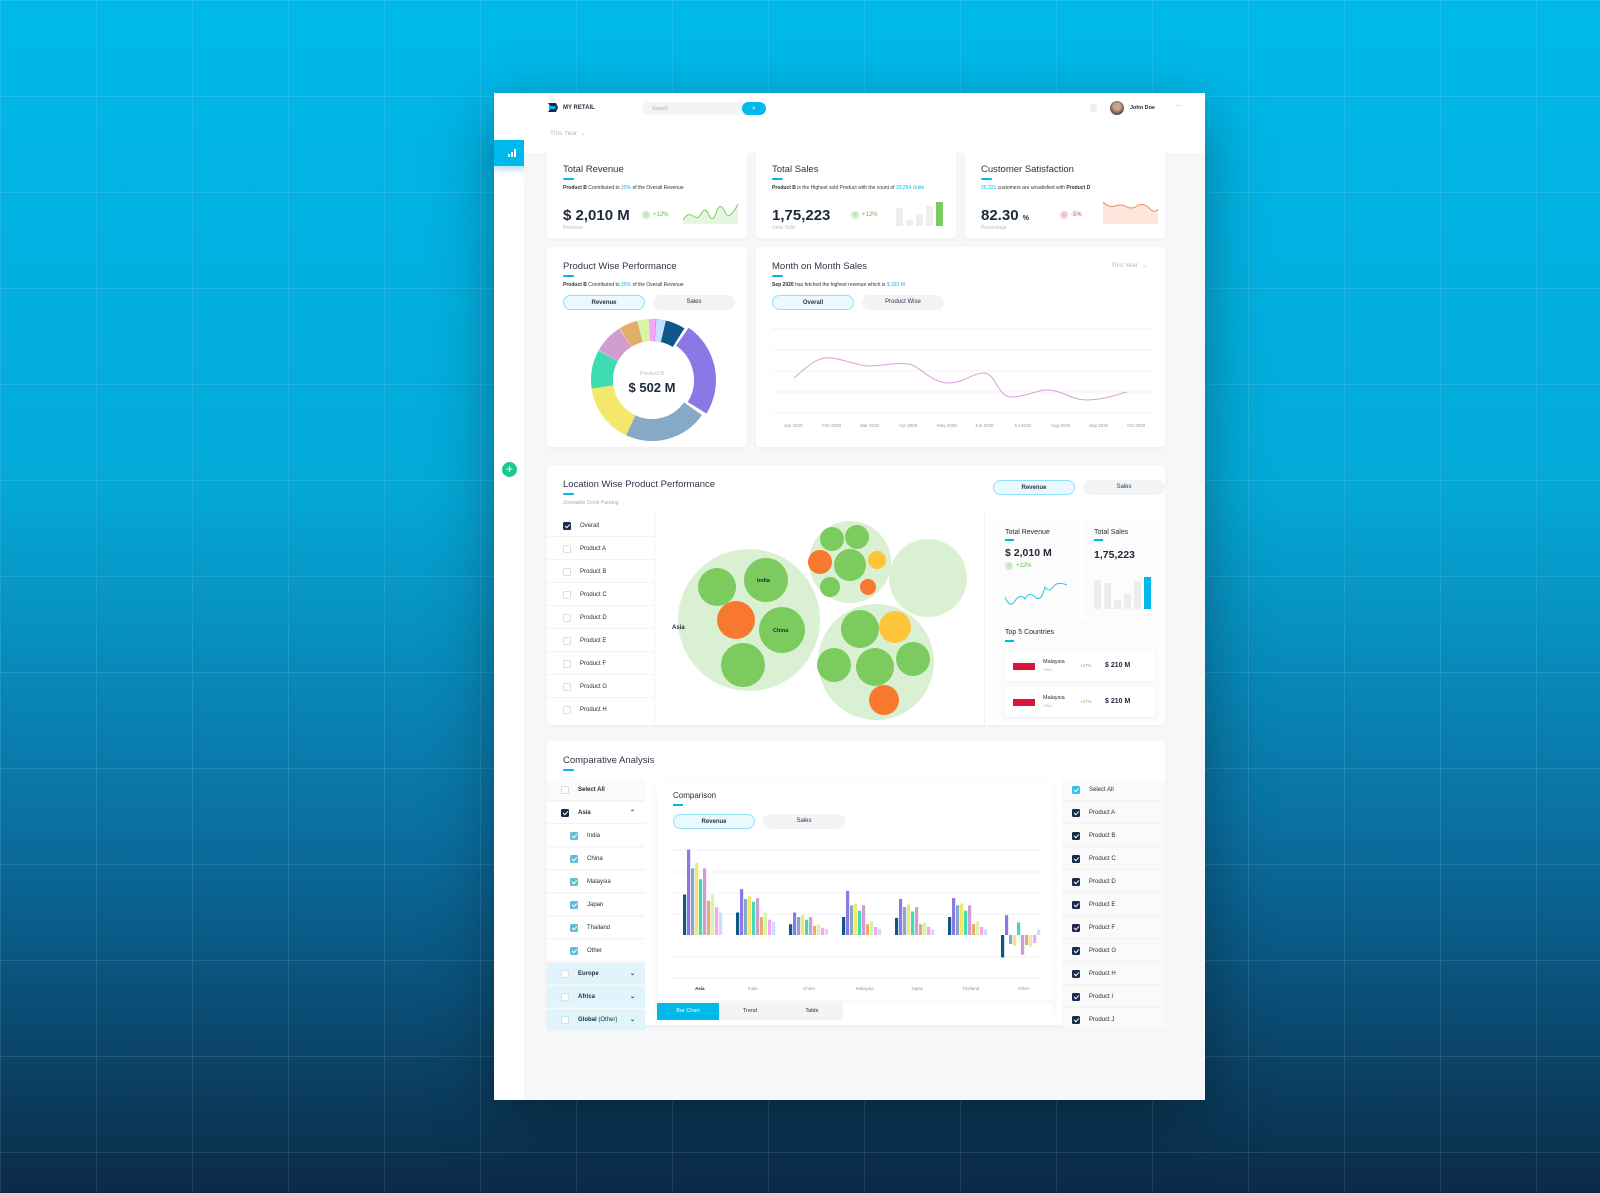 This screenshot has width=1600, height=1193. Describe the element at coordinates (1113, 836) in the screenshot. I see `product-b: Product B` at that location.